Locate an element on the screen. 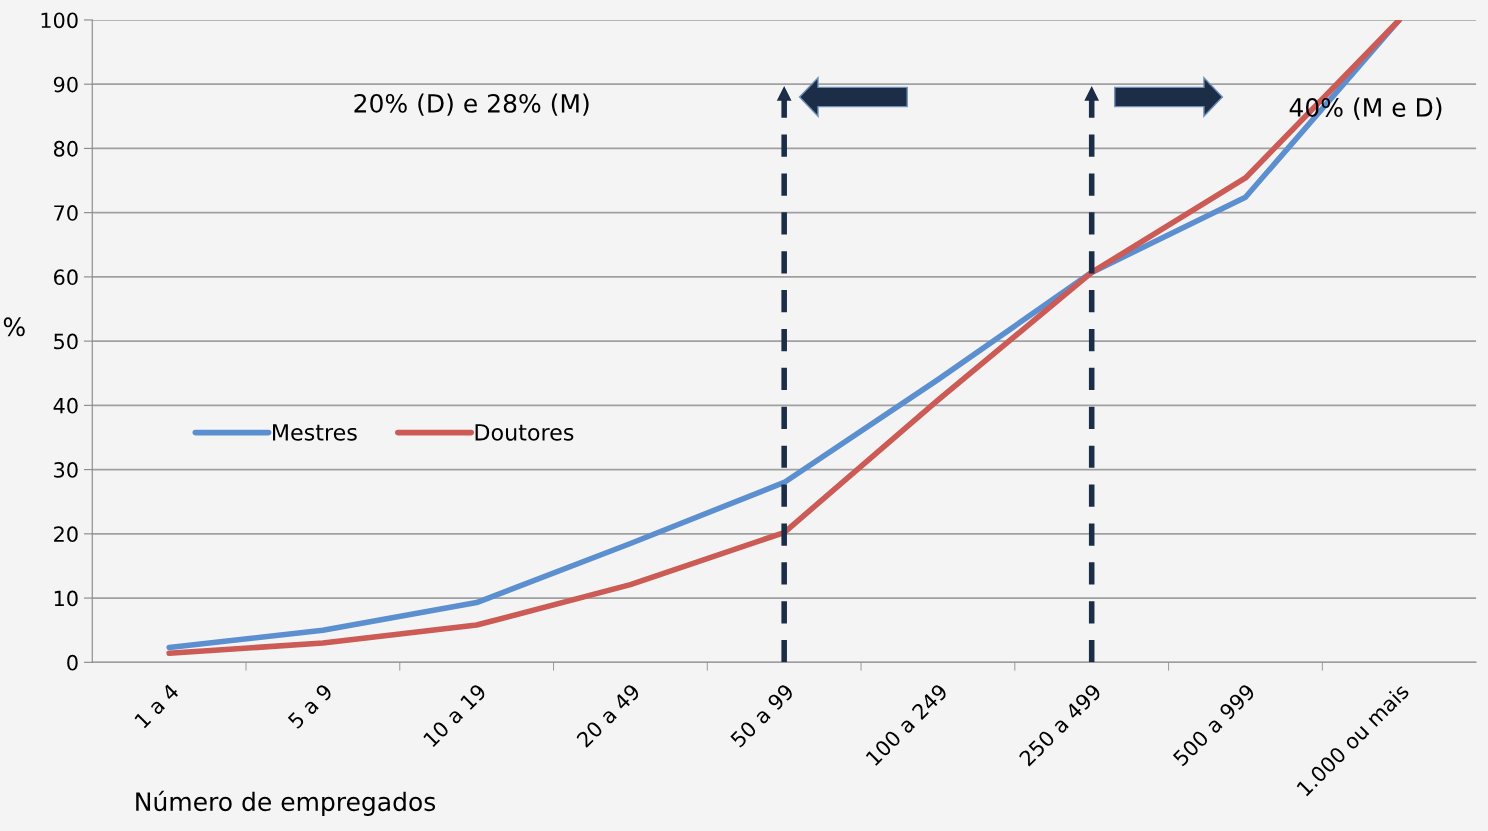  y-tick-label: 60 is located at coordinates (66, 277).